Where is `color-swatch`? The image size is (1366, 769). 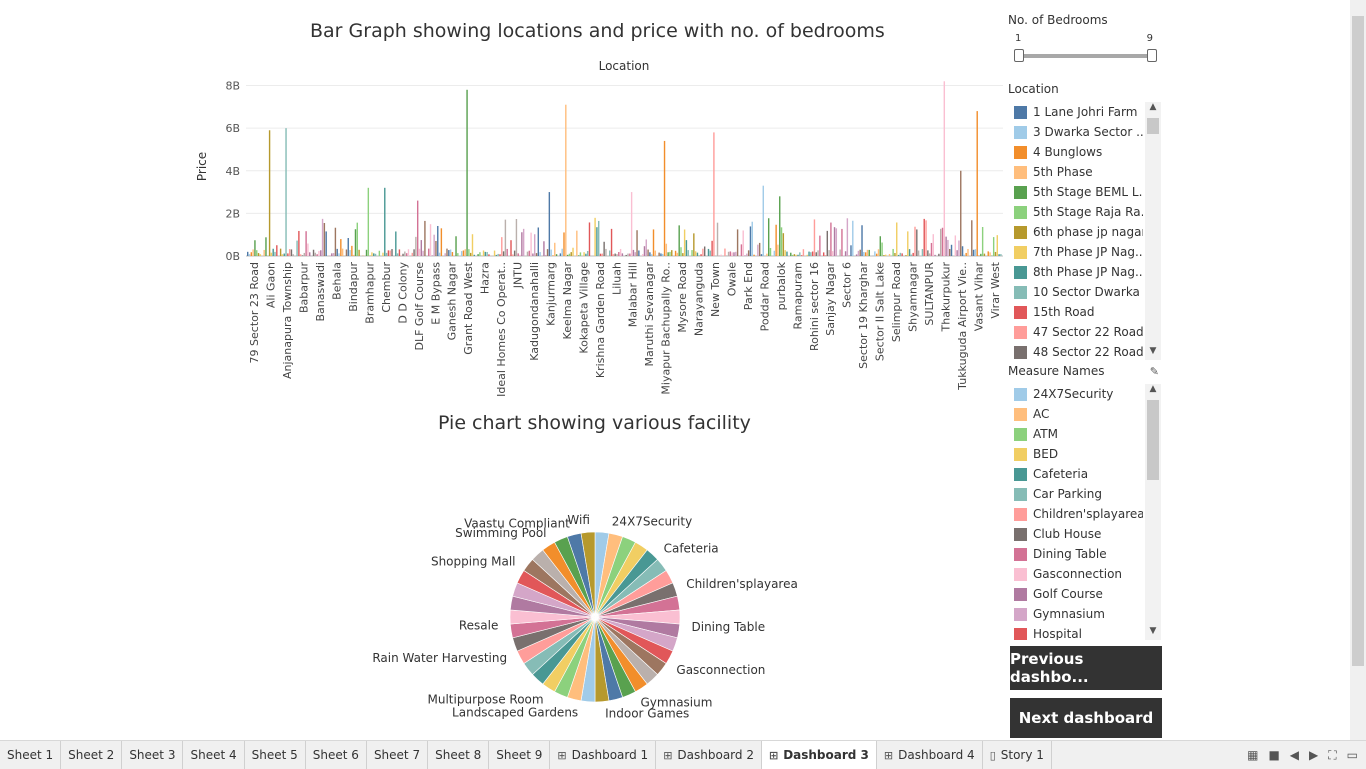
color-swatch is located at coordinates (1020, 252).